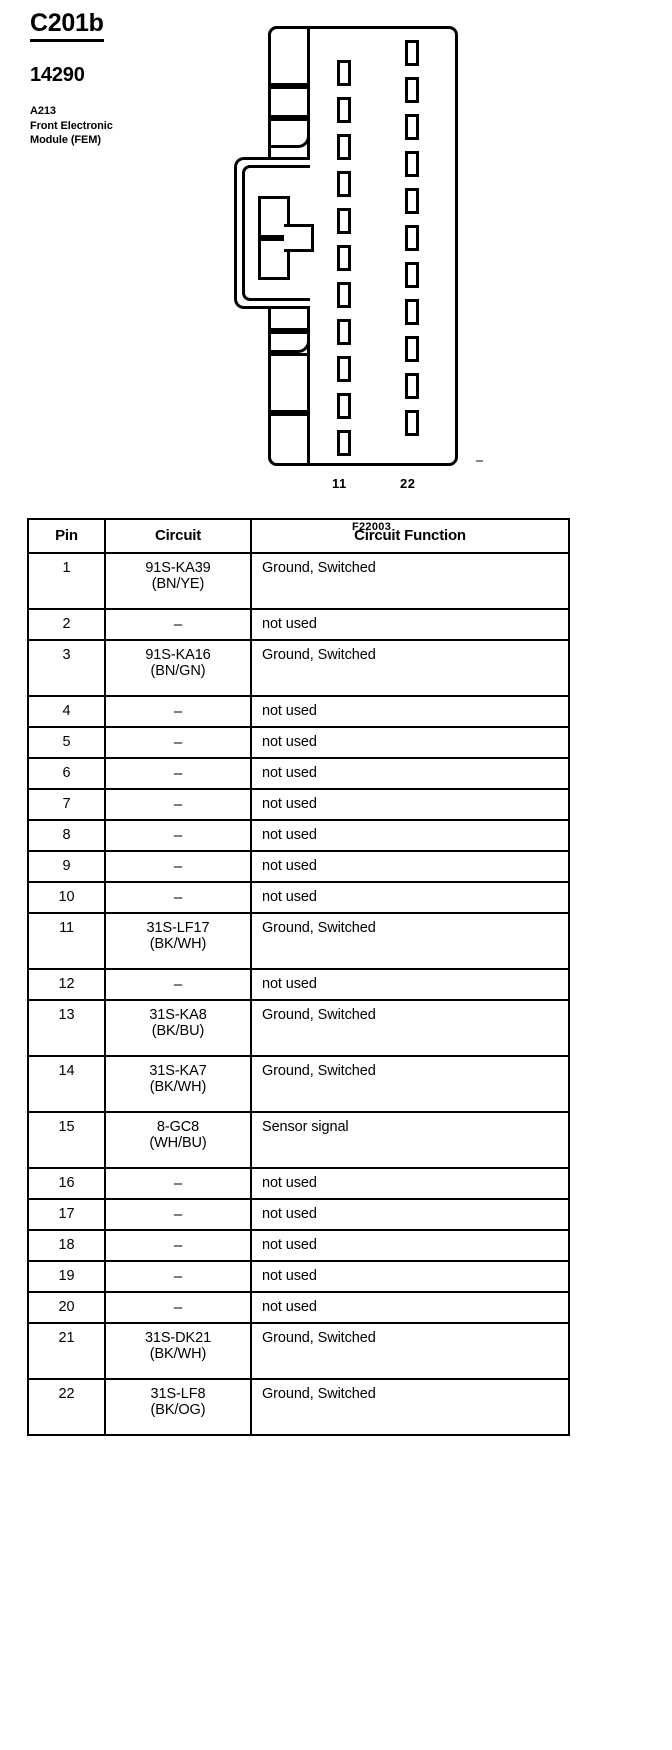  What do you see at coordinates (178, 928) in the screenshot?
I see `circuit-code: 31S-LF17` at bounding box center [178, 928].